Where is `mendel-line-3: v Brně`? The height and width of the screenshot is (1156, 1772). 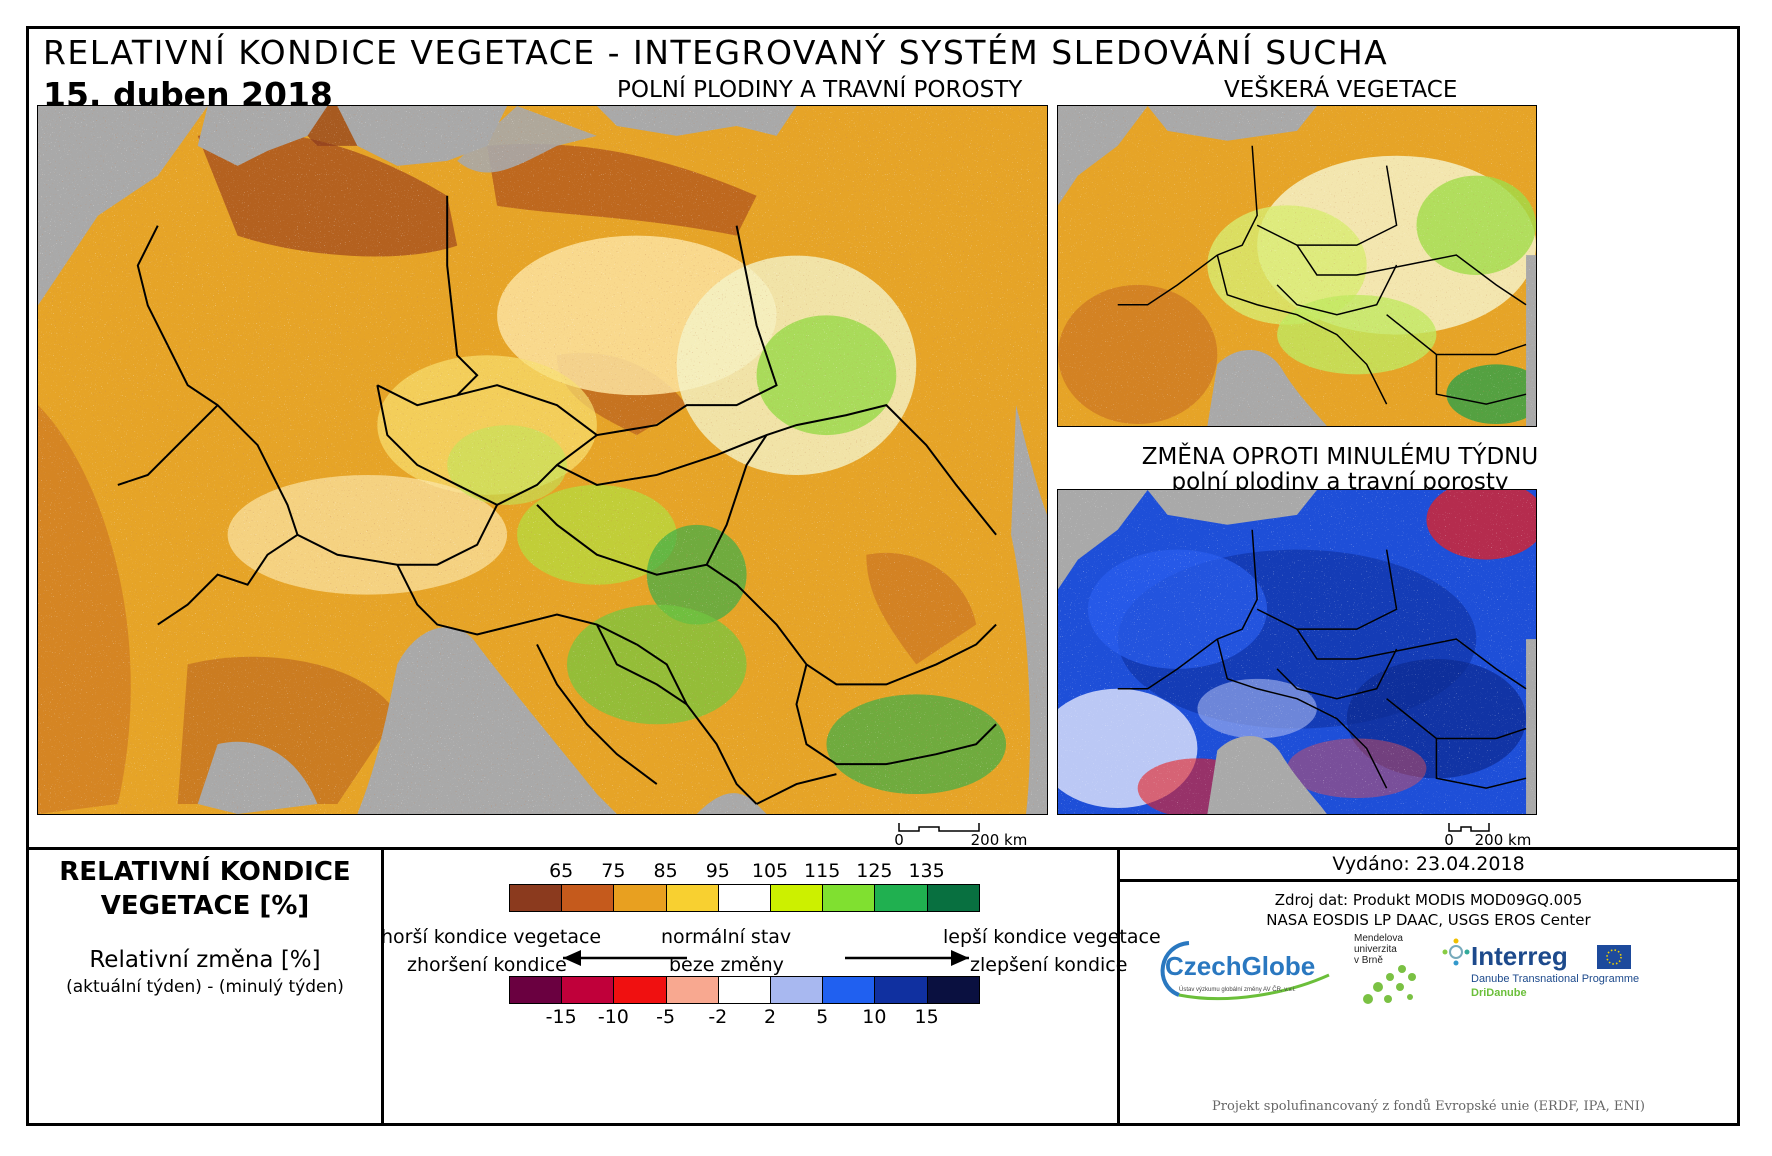
mendel-line-3: v Brně is located at coordinates (1368, 960).